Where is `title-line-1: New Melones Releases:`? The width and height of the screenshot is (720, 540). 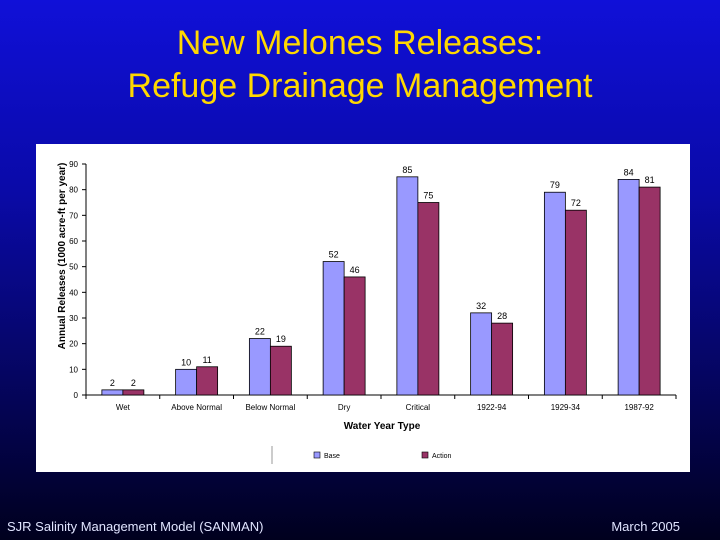
title-line-1: New Melones Releases: is located at coordinates (360, 43).